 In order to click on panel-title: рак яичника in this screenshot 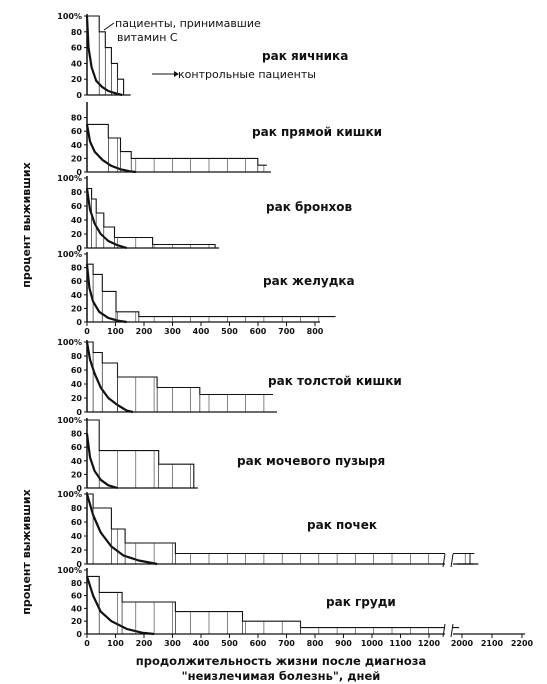, I will do `click(305, 56)`.